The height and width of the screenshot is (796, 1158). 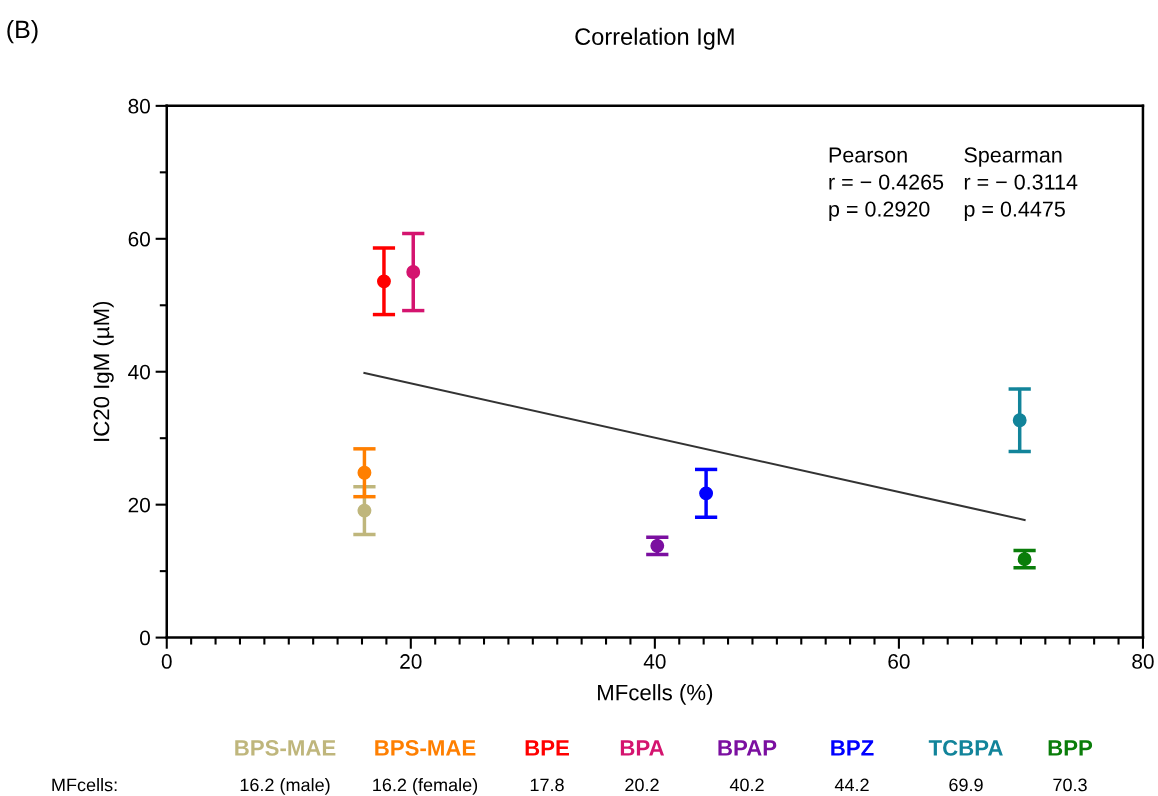 I want to click on text: 40.2, so click(x=746, y=785).